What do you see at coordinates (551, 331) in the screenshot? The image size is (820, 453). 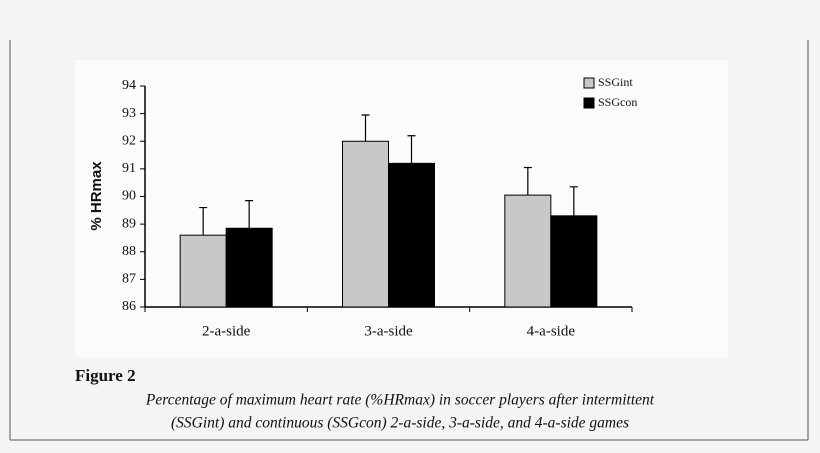 I see `x-tick-label: 4-a-side` at bounding box center [551, 331].